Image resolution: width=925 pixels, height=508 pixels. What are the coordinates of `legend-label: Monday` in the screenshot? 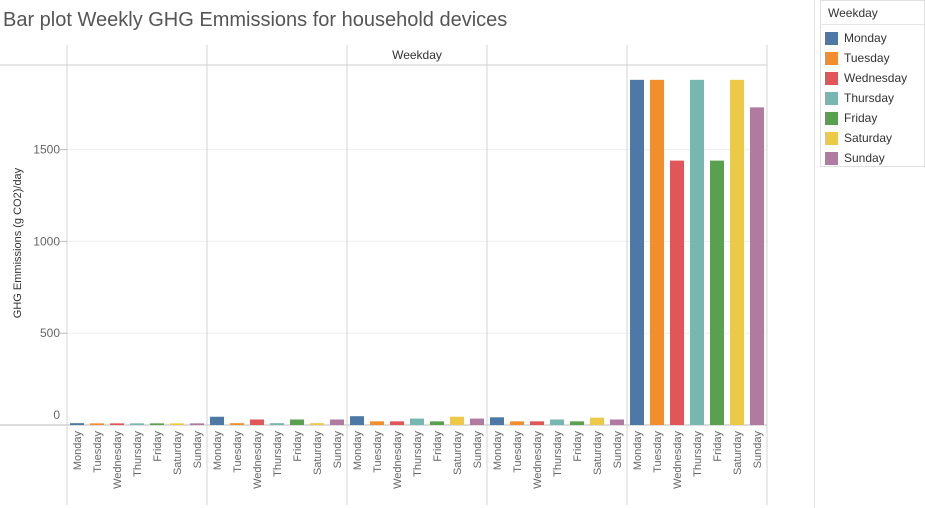 It's located at (865, 38).